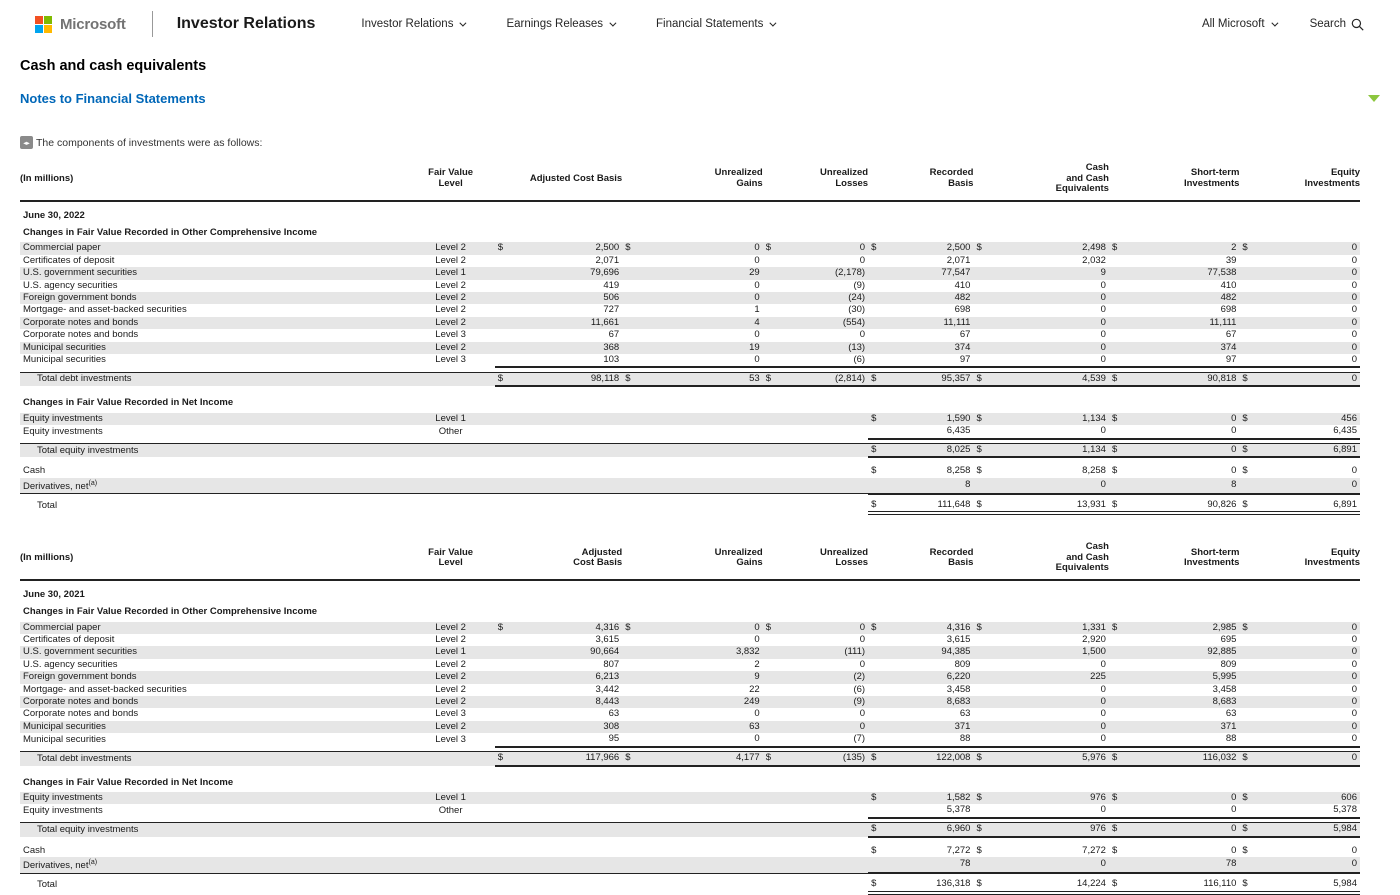 The height and width of the screenshot is (895, 1400). I want to click on value-cell: 2, so click(1186, 248).